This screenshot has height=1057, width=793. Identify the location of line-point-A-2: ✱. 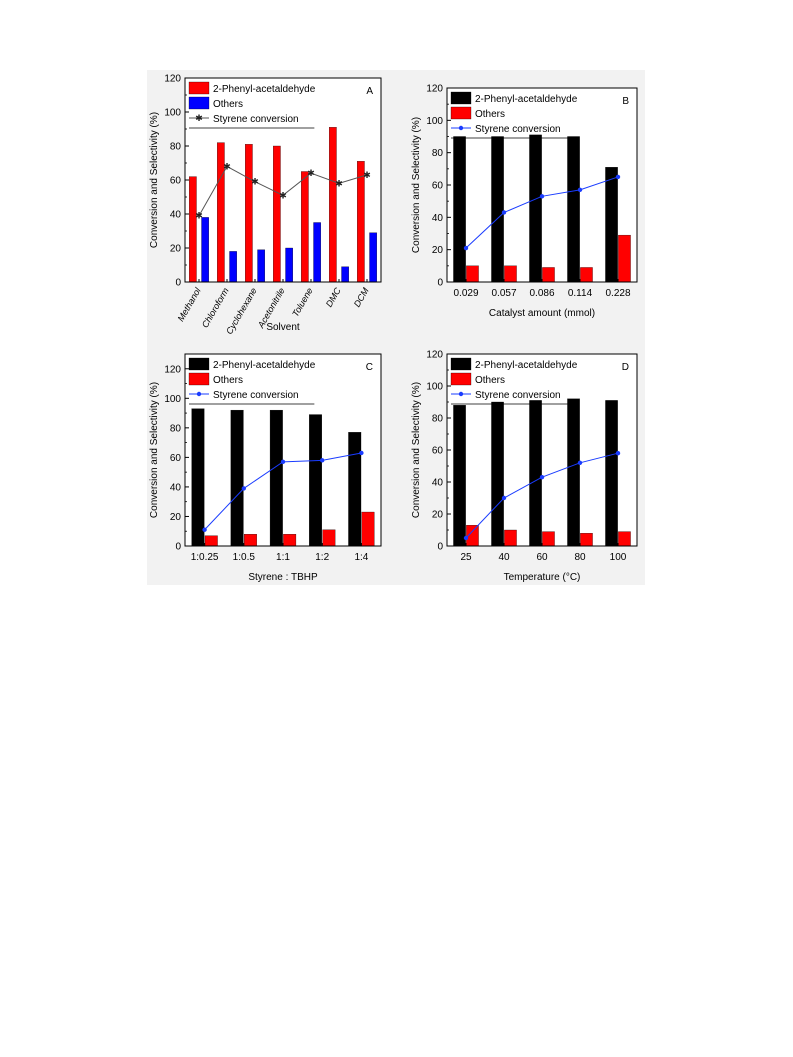
(255, 182).